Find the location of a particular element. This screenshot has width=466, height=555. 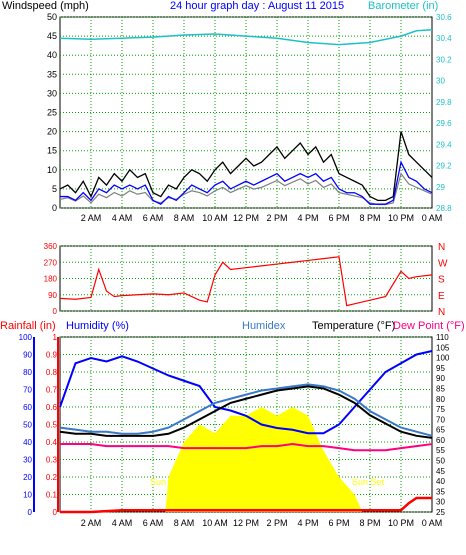

series-gust is located at coordinates (246, 166).